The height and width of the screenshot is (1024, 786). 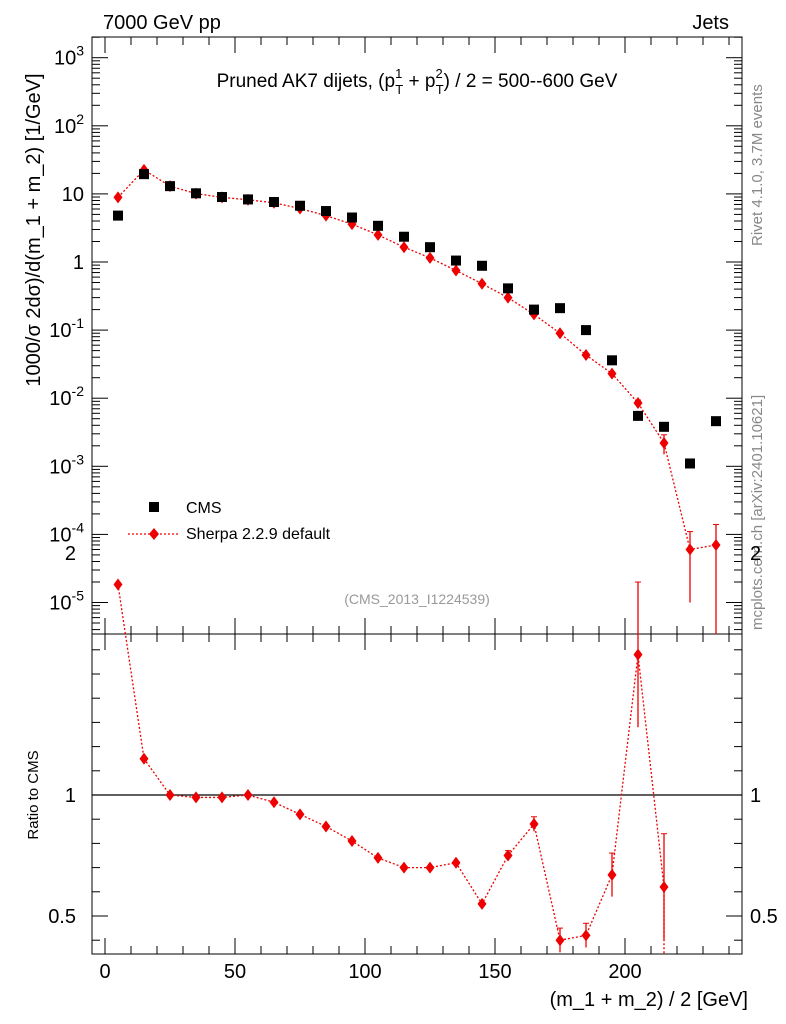 I want to click on y-tick-label-ratio-left: 2, so click(x=70, y=554).